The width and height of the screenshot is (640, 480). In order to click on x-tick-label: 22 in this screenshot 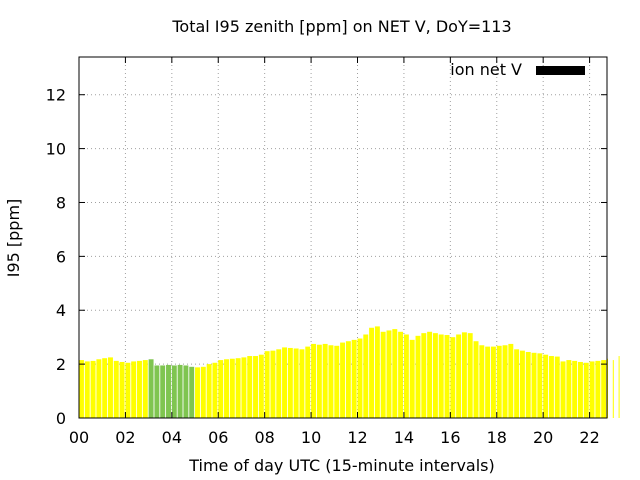, I will do `click(589, 437)`.